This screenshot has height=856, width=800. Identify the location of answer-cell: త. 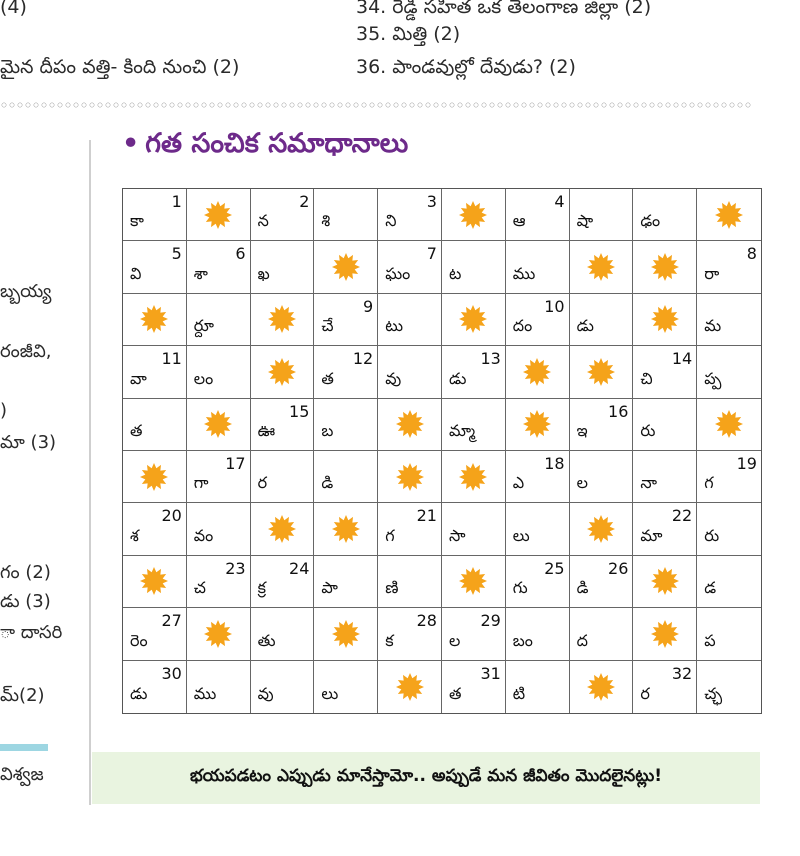
(155, 424).